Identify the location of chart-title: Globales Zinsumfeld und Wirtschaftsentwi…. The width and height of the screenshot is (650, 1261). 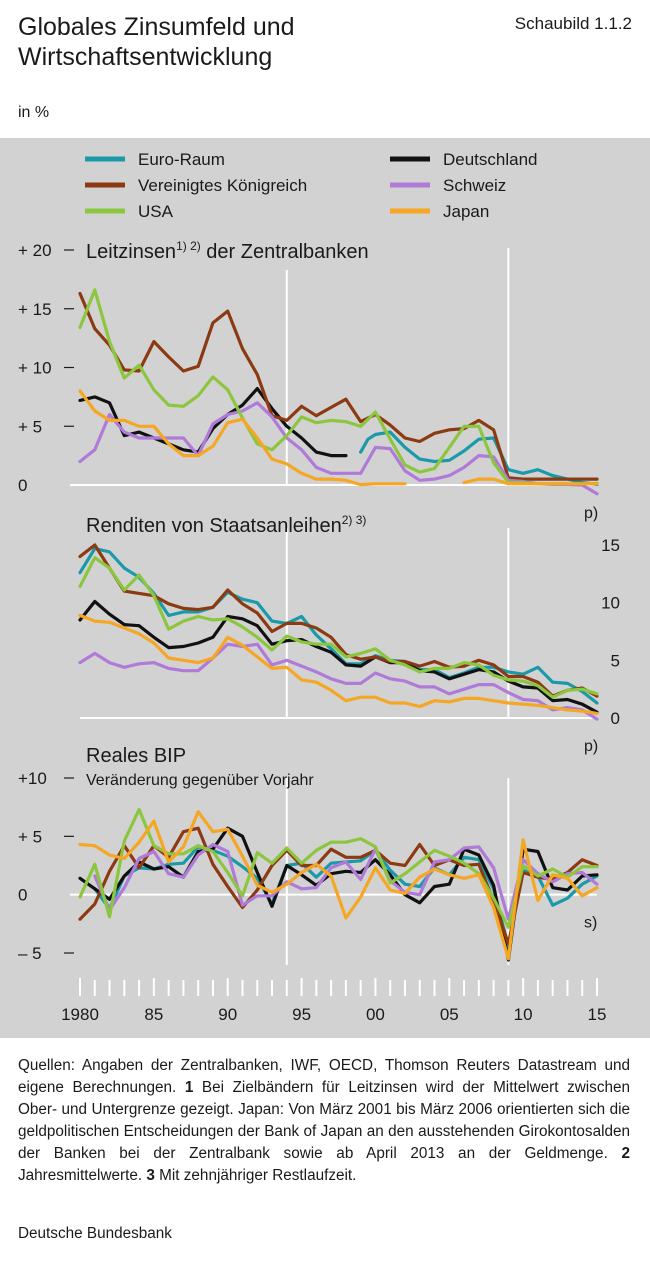
(228, 42).